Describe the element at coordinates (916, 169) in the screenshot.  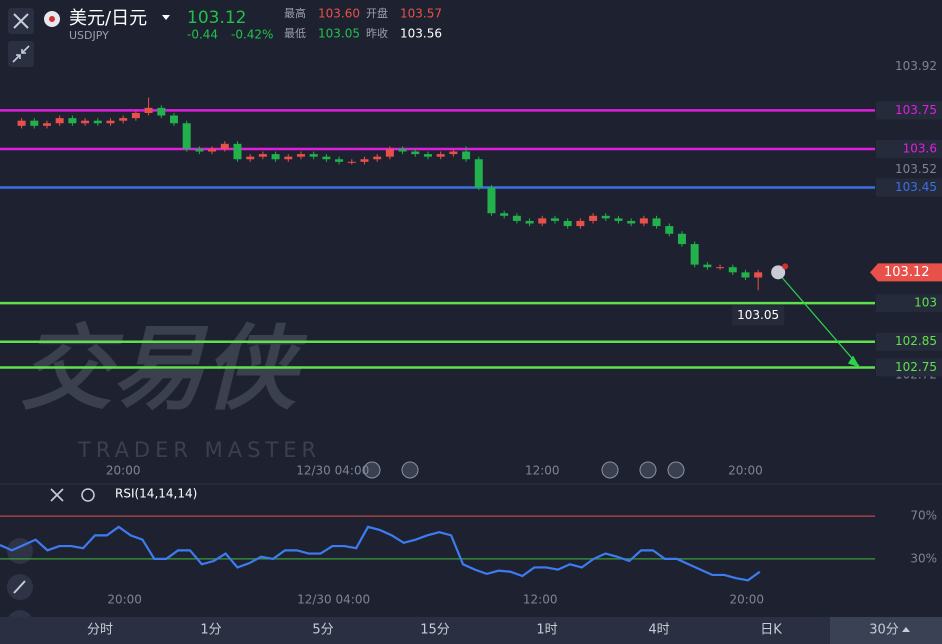
I see `y-tick-label: 103.52` at that location.